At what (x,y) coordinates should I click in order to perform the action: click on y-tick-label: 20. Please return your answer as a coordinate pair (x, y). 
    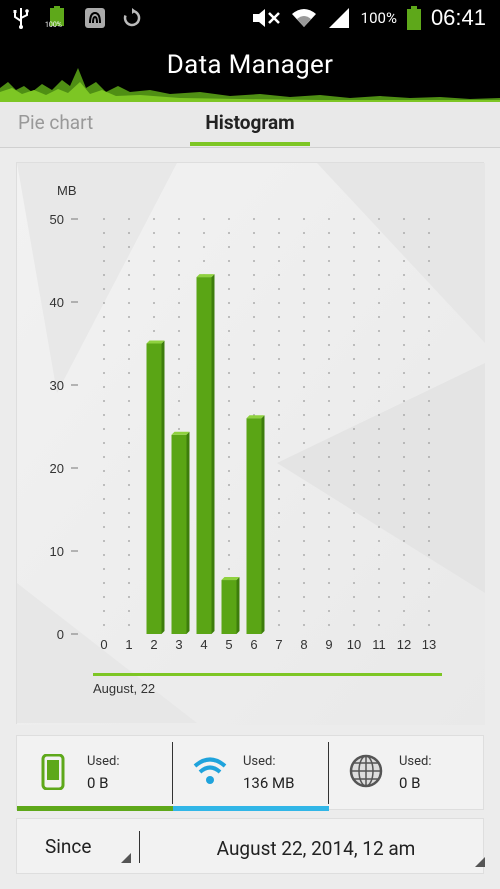
    Looking at the image, I should click on (57, 468).